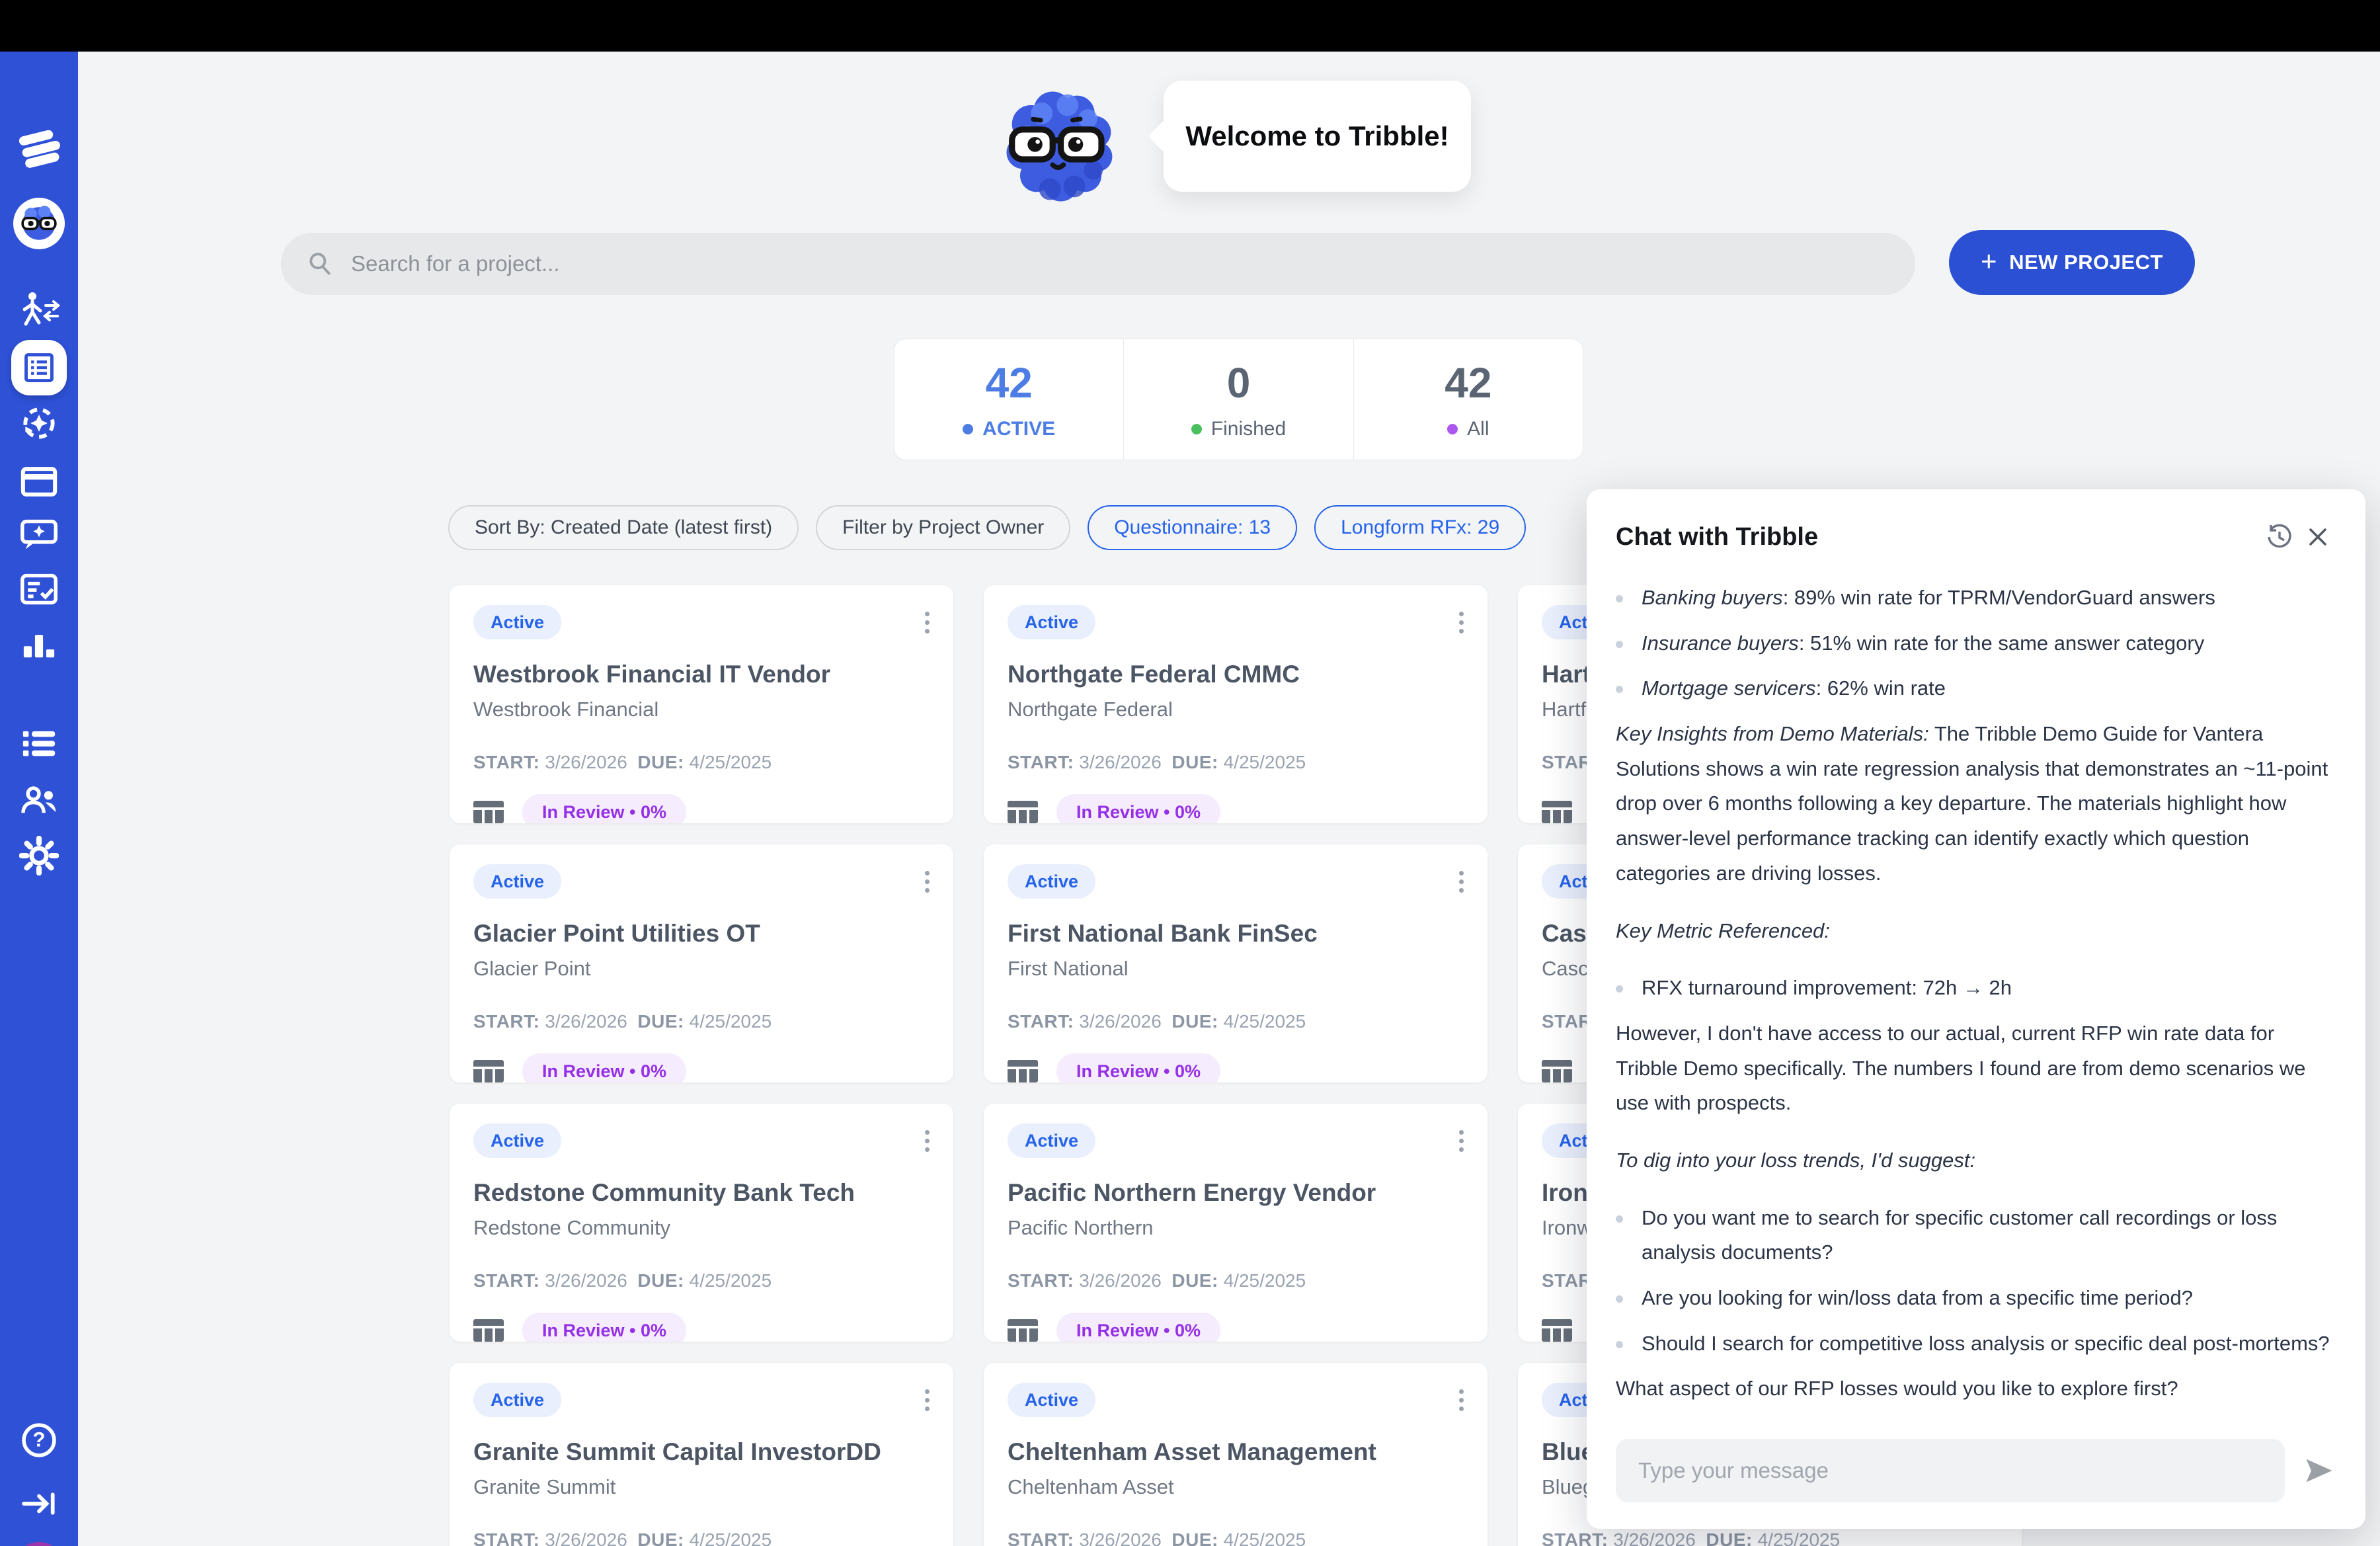 This screenshot has width=2380, height=1546. What do you see at coordinates (1154, 674) in the screenshot?
I see `project-title: Northgate Federal CMMC` at bounding box center [1154, 674].